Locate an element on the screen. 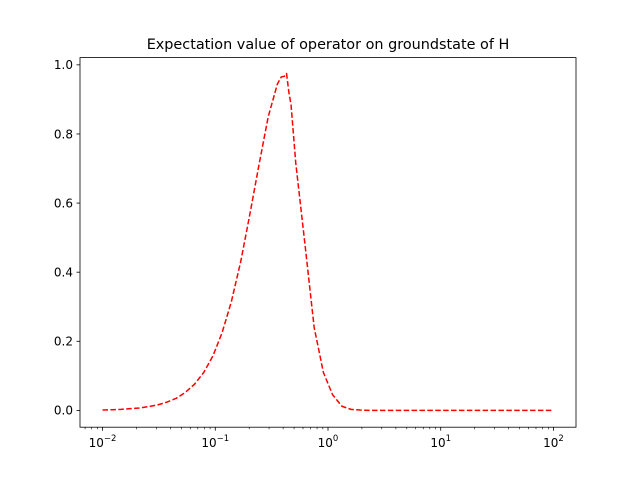  y-tick-label-2: 0.4 is located at coordinates (63, 272).